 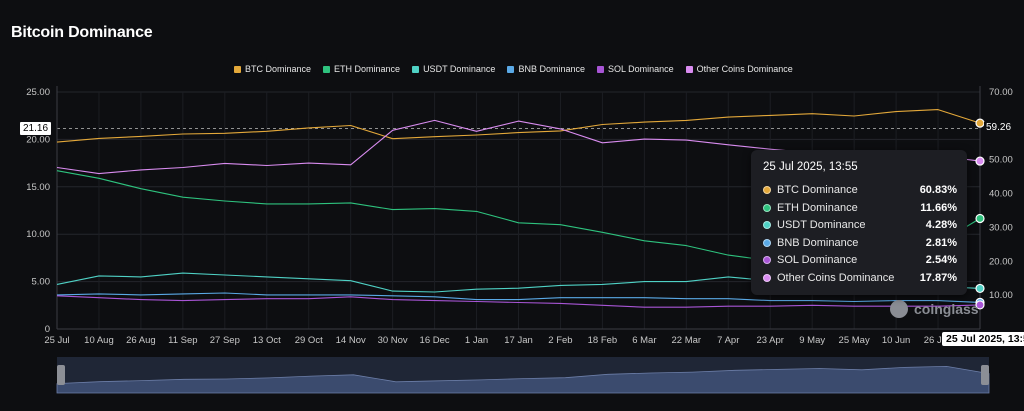 What do you see at coordinates (459, 69) in the screenshot?
I see `legend-label: USDT Dominance` at bounding box center [459, 69].